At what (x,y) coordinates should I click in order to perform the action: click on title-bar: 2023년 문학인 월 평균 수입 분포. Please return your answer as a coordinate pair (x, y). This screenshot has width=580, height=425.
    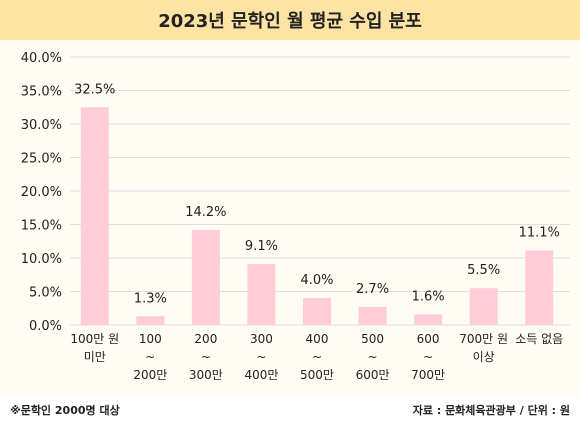
    Looking at the image, I should click on (290, 20).